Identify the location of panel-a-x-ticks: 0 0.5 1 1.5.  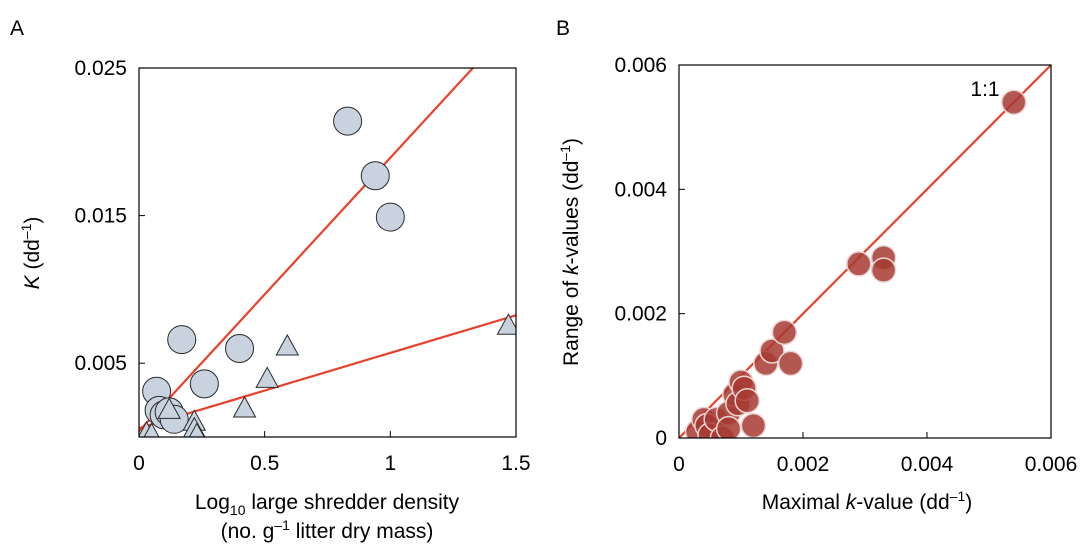
(332, 453).